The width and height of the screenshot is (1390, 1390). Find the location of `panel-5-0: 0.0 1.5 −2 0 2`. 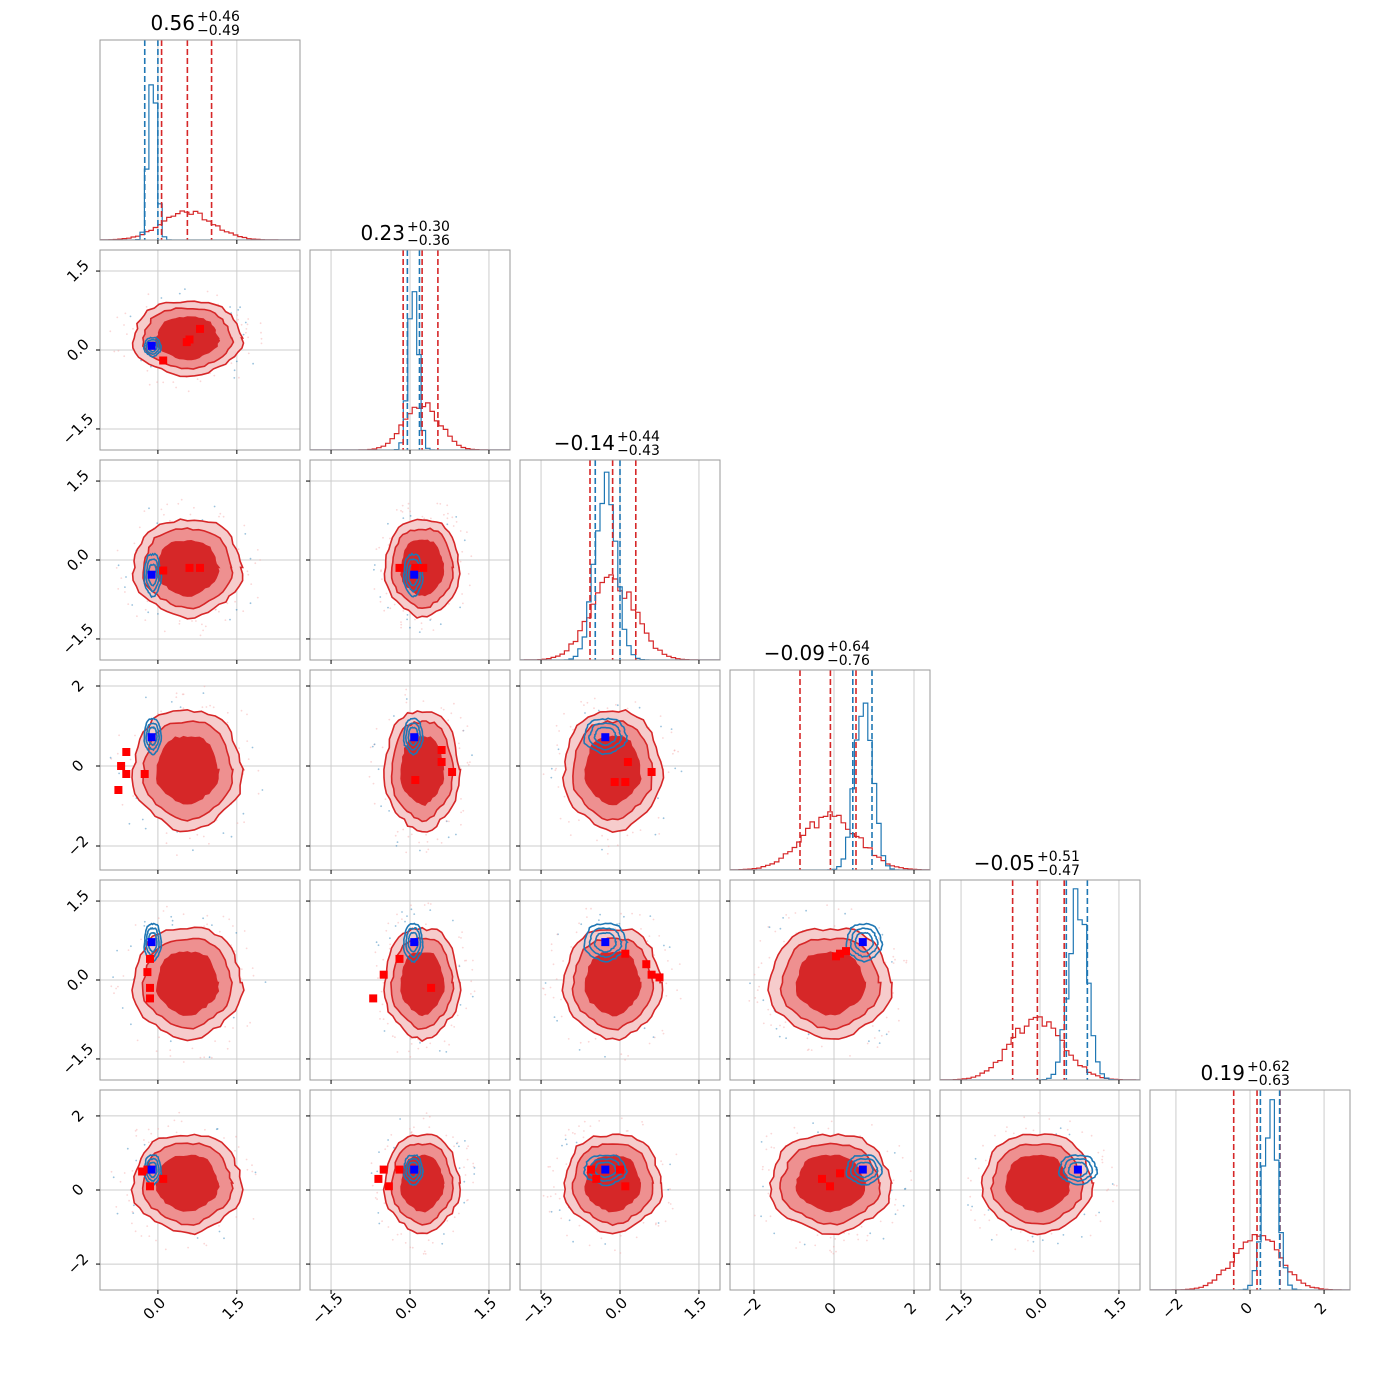

panel-5-0: 0.0 1.5 −2 0 2 is located at coordinates (182, 1206).